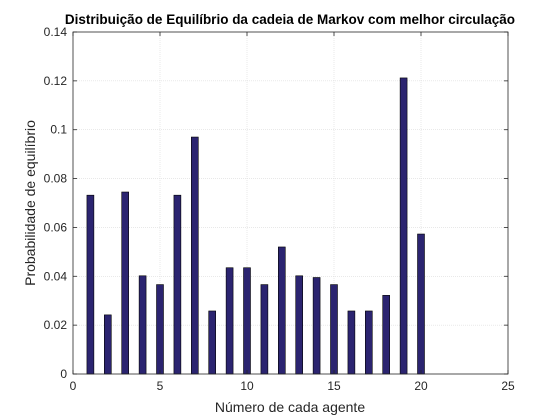 The height and width of the screenshot is (420, 560). Describe the element at coordinates (56, 203) in the screenshot. I see `y-tick-labels: 0 0.02 0.04 0.06 0.08 0.1 0.12 0.14` at that location.